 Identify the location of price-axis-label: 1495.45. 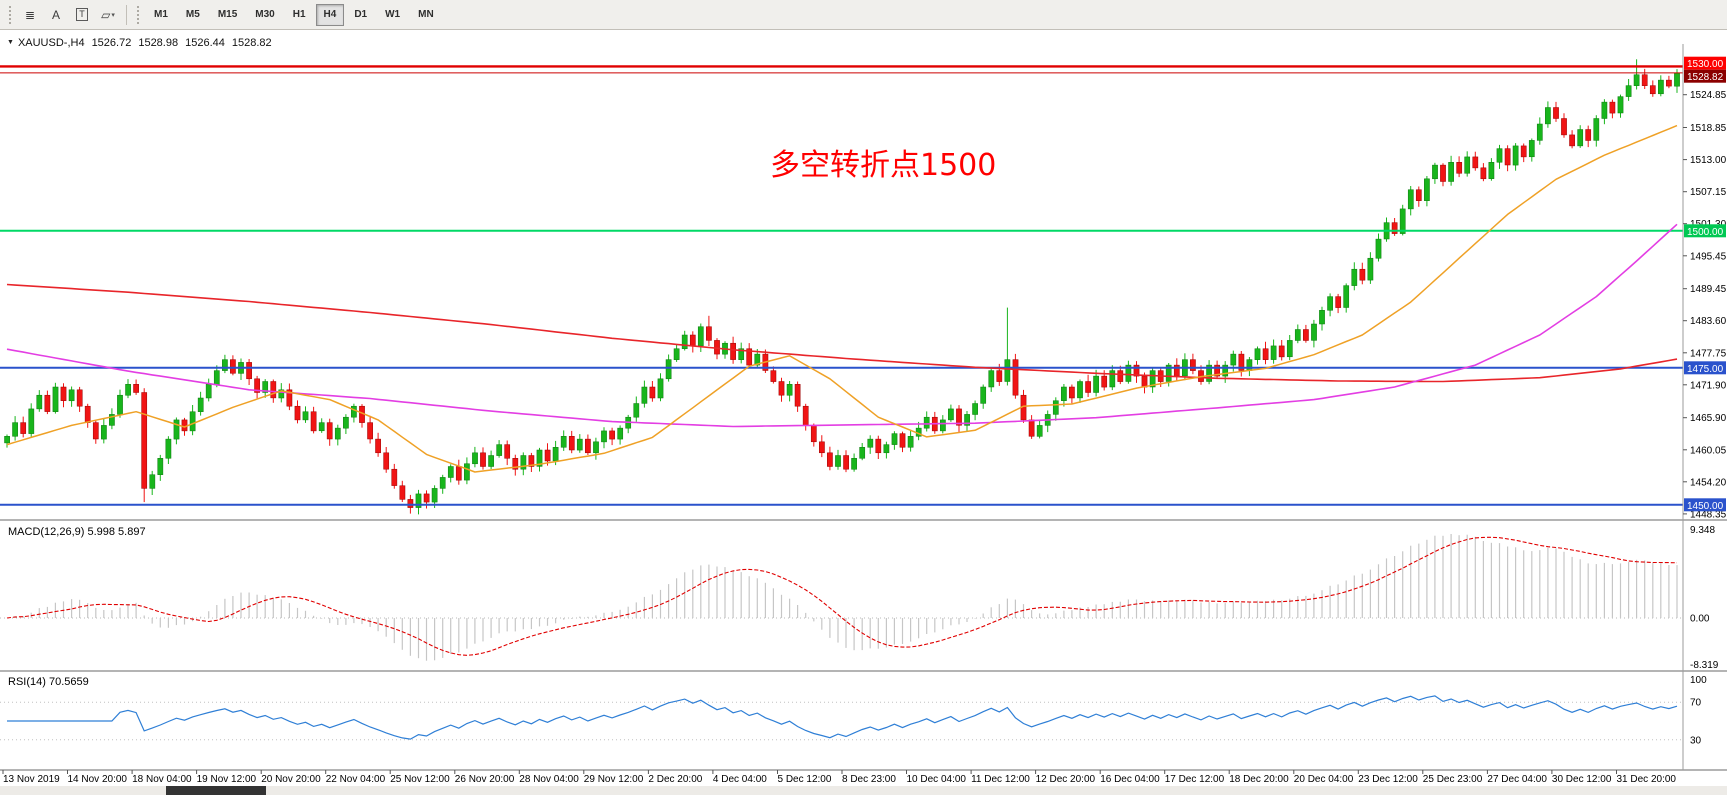
(1708, 256).